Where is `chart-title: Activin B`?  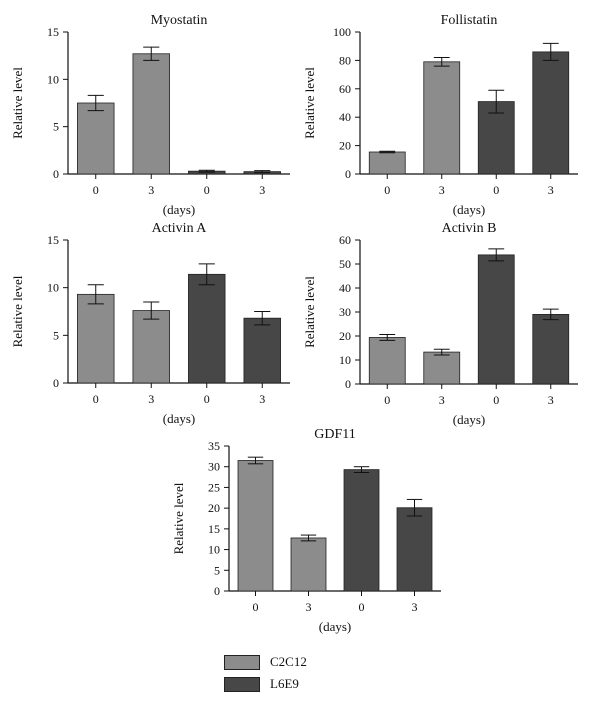 chart-title: Activin B is located at coordinates (469, 228).